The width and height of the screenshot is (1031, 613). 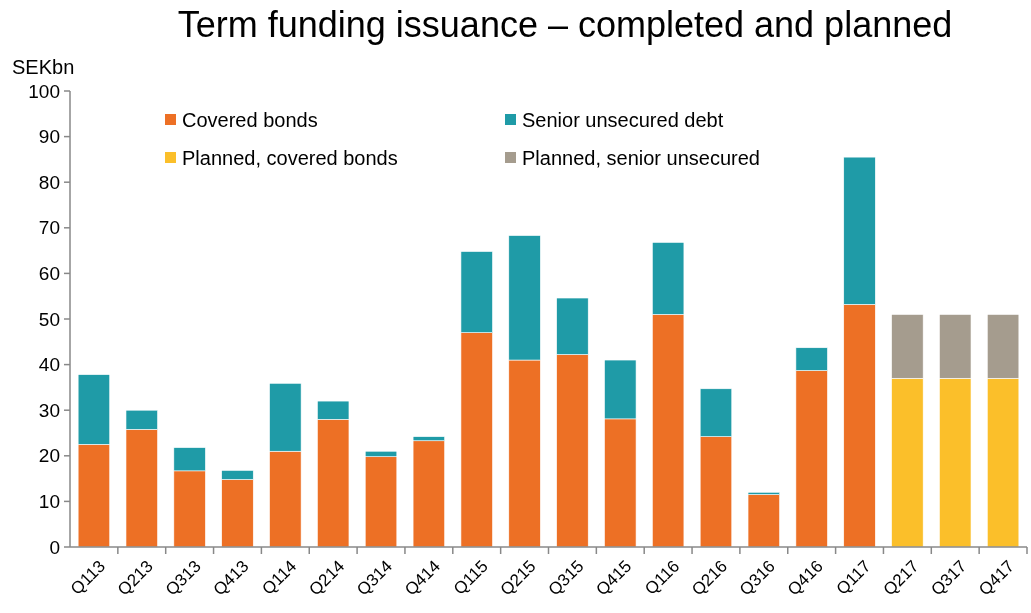 What do you see at coordinates (49, 274) in the screenshot?
I see `y-tick-label: 60` at bounding box center [49, 274].